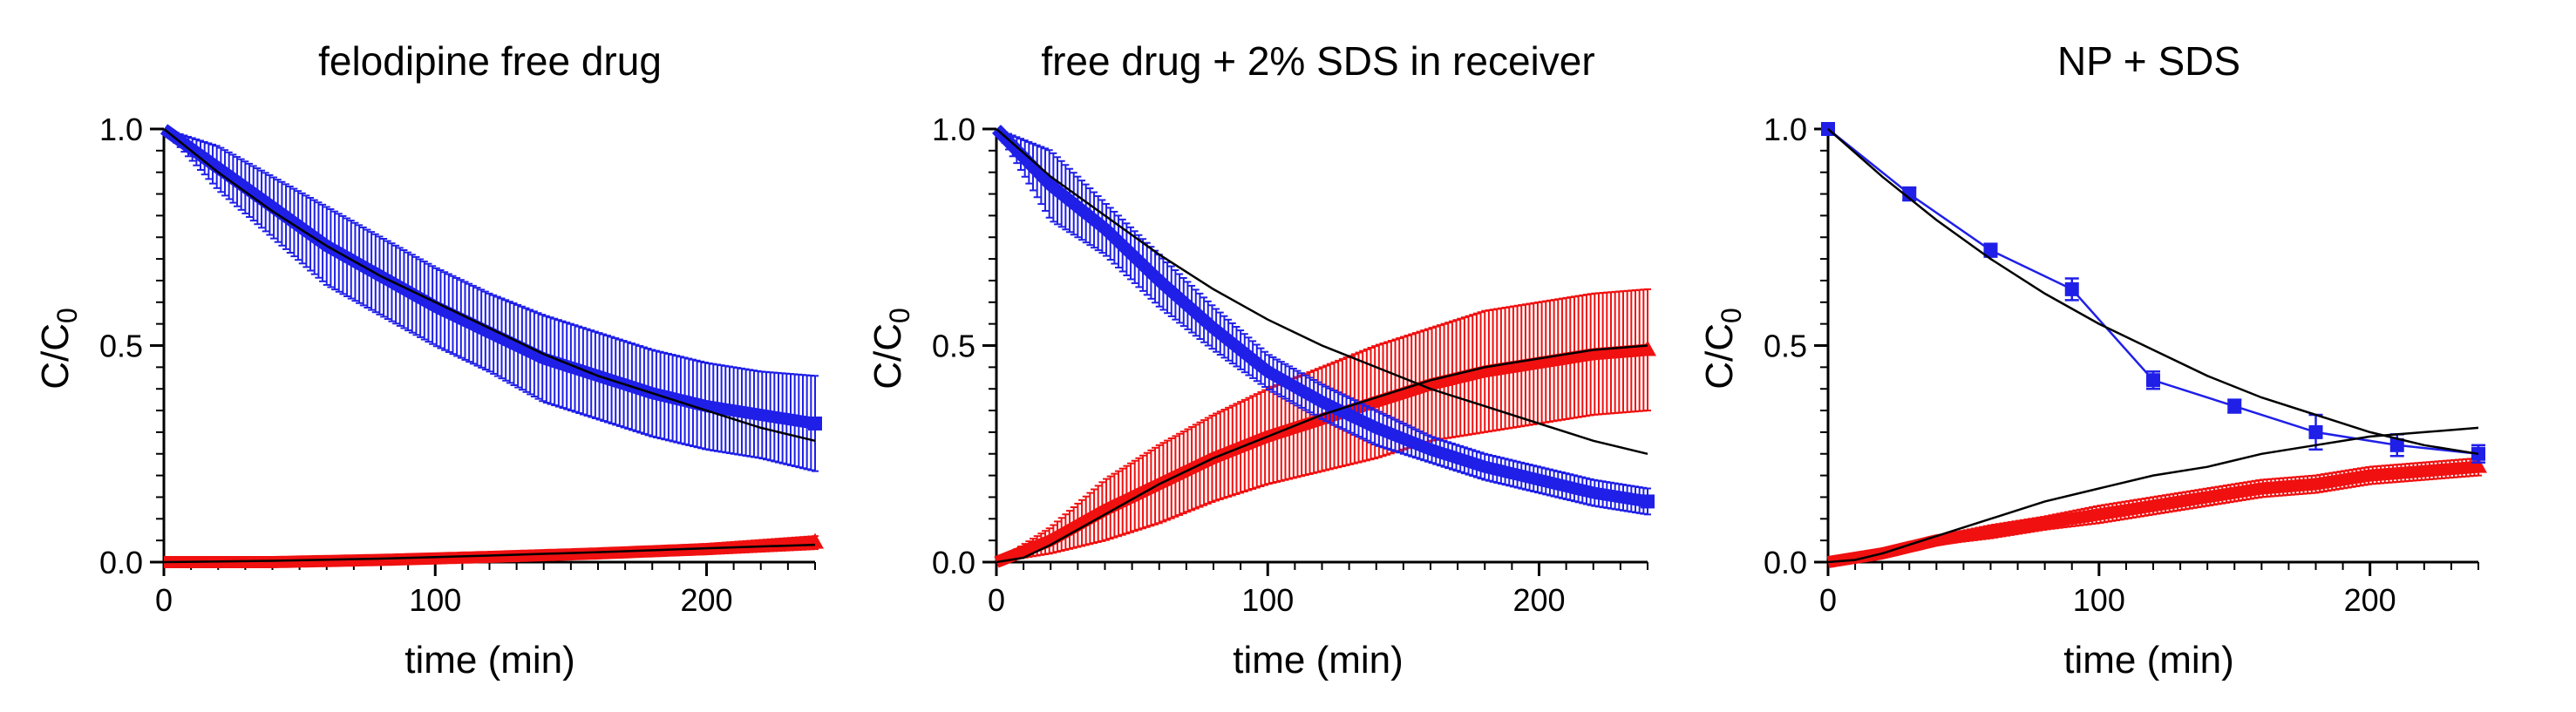 This screenshot has height=712, width=2576. What do you see at coordinates (1317, 61) in the screenshot?
I see `chart-title: free drug + 2% SDS in receiver` at bounding box center [1317, 61].